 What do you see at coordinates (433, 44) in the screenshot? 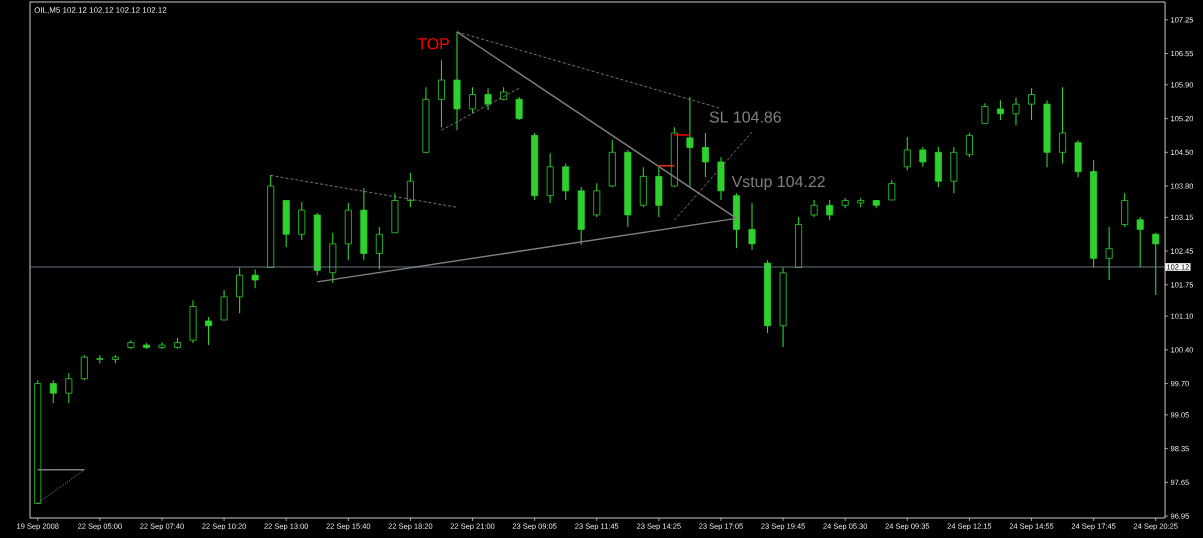
I see `annotation: TOP` at bounding box center [433, 44].